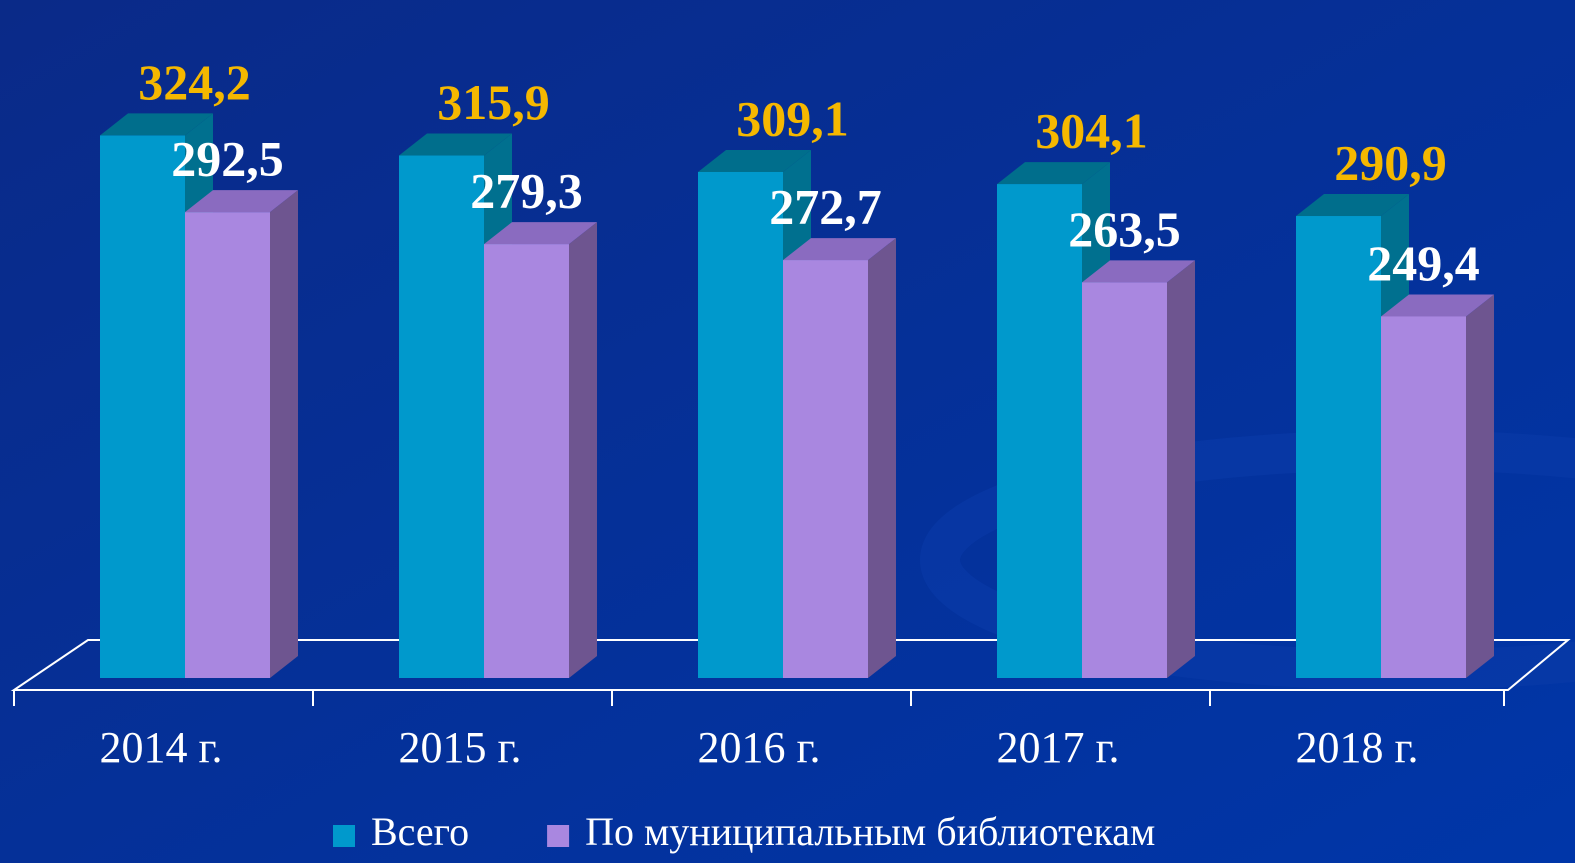 The height and width of the screenshot is (863, 1575). I want to click on value-label: 290,9, so click(1390, 162).